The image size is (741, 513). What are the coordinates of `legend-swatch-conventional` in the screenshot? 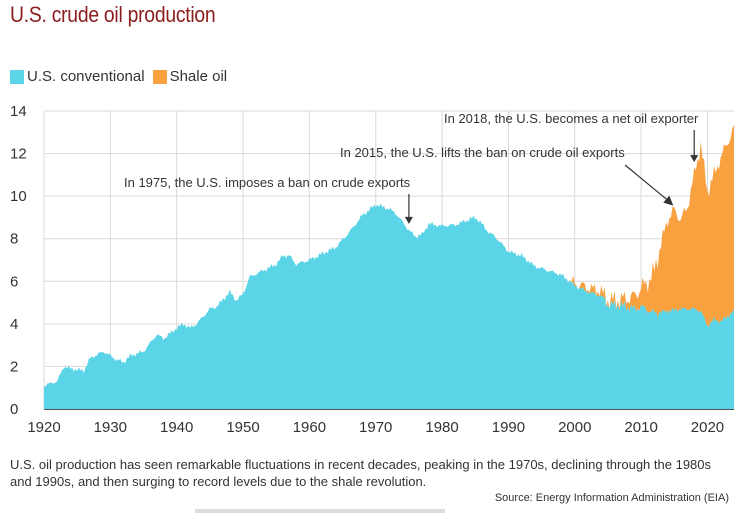 It's located at (17, 76).